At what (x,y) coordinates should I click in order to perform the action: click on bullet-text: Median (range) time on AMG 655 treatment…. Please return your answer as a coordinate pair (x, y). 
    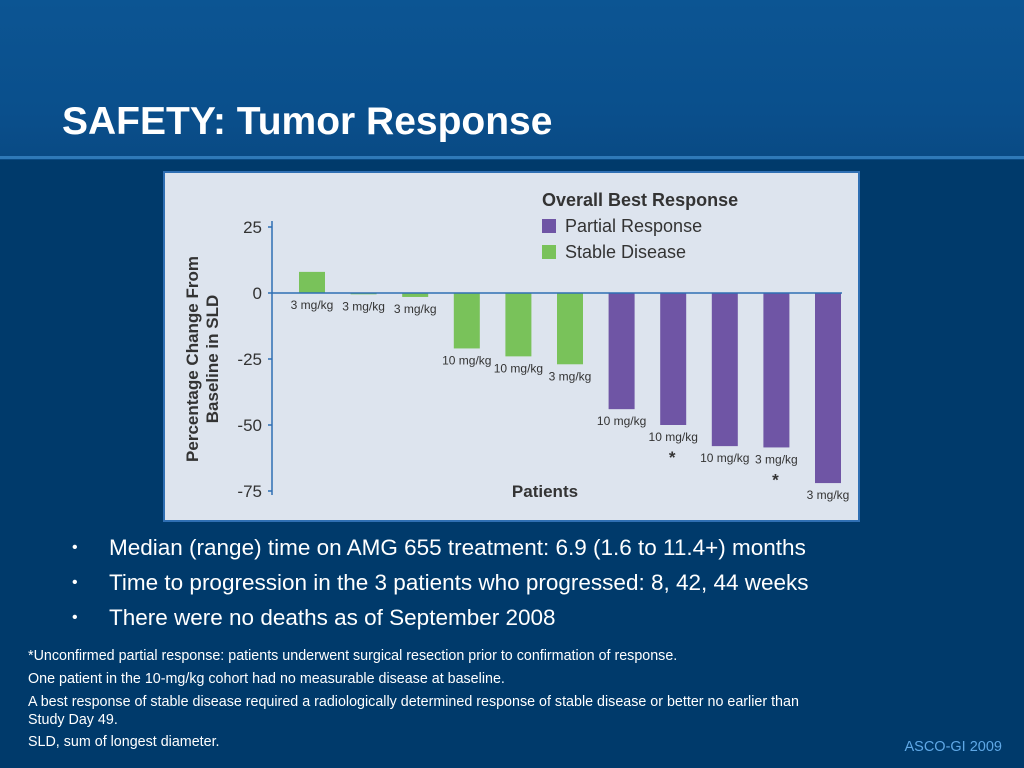
    Looking at the image, I should click on (457, 547).